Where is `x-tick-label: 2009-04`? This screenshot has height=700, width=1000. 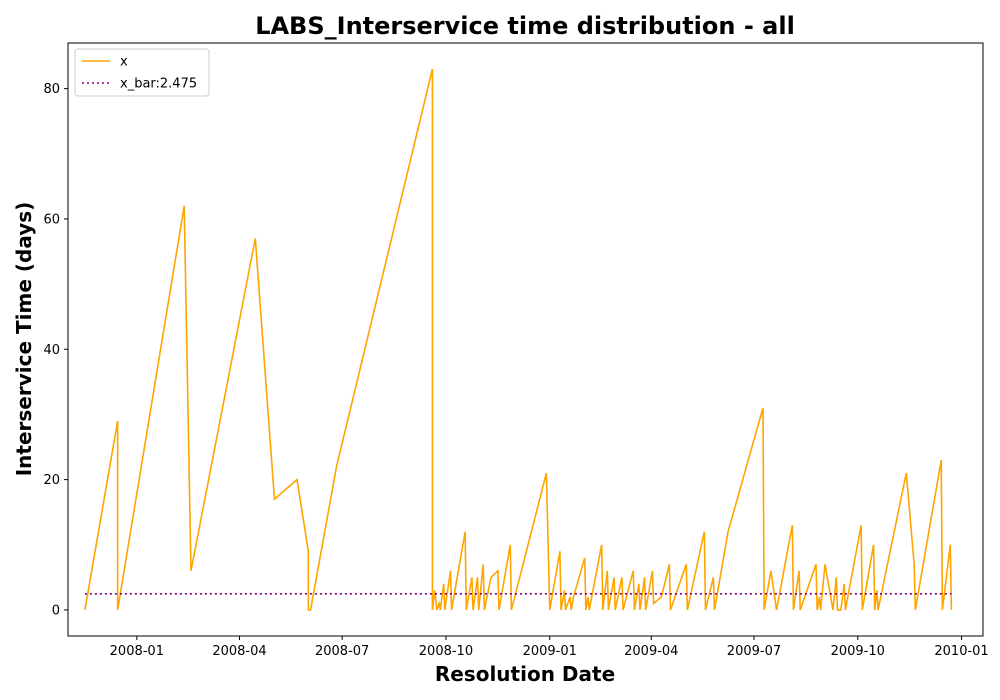
x-tick-label: 2009-04 is located at coordinates (651, 651).